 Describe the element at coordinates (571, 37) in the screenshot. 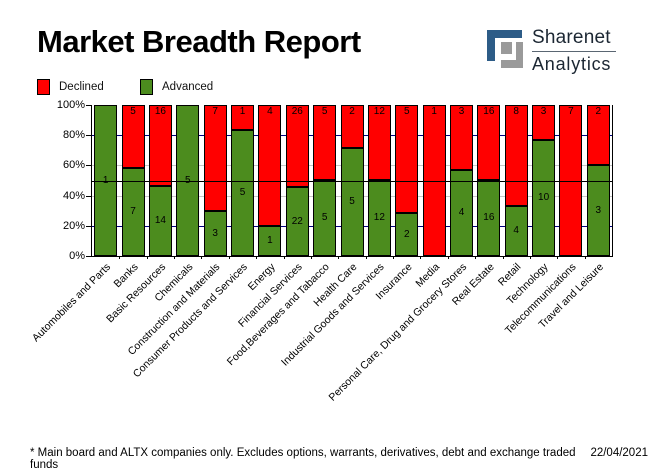

I see `brand-name: Sharenet` at that location.